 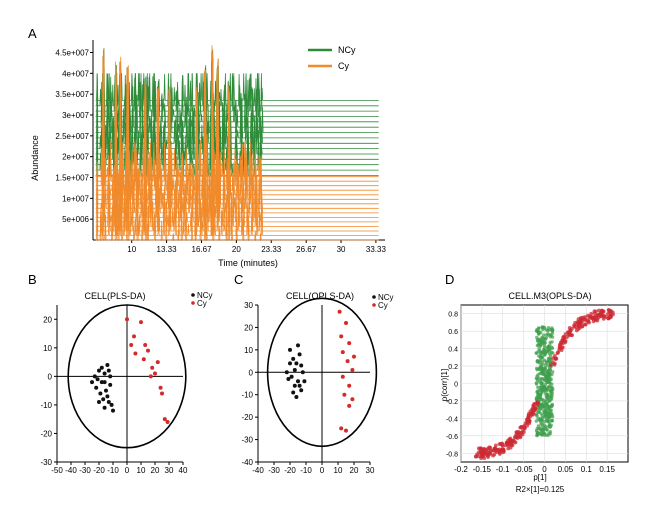 I want to click on panel-d-y-tick-label: 0.4, so click(x=453, y=350).